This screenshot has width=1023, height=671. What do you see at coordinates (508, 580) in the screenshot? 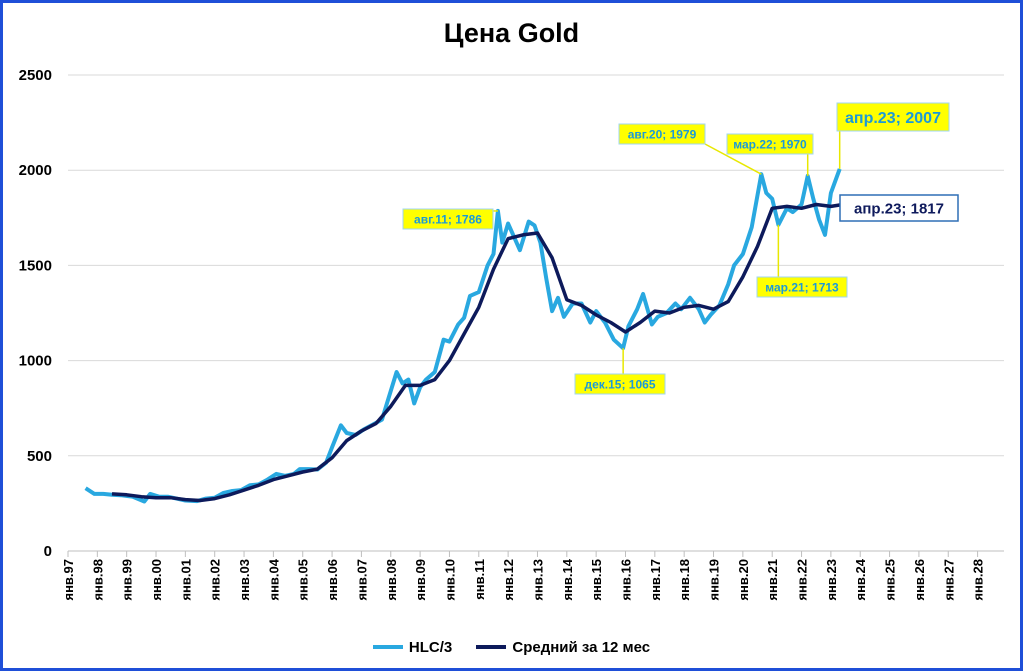
I see `x-tick-label: янв.12` at bounding box center [508, 580].